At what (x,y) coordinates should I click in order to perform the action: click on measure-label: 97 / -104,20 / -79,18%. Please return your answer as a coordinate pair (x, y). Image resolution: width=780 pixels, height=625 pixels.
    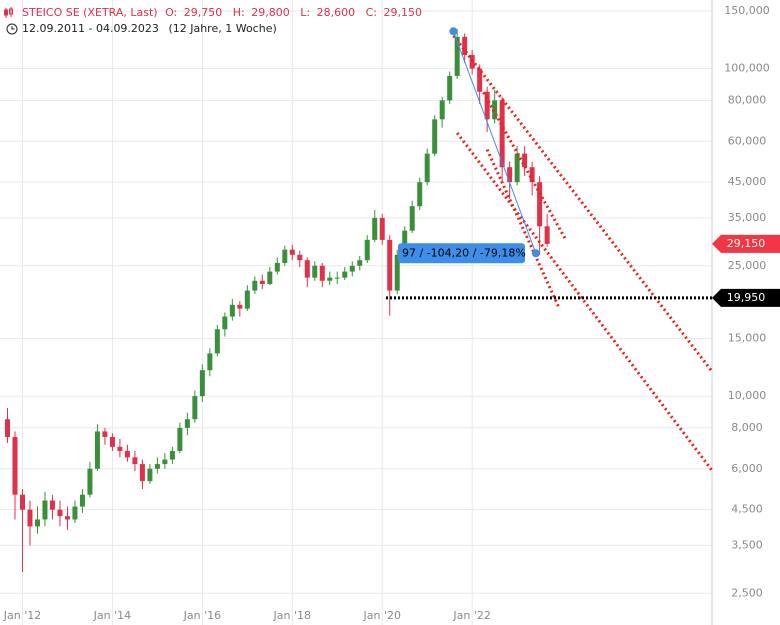
    Looking at the image, I should click on (464, 252).